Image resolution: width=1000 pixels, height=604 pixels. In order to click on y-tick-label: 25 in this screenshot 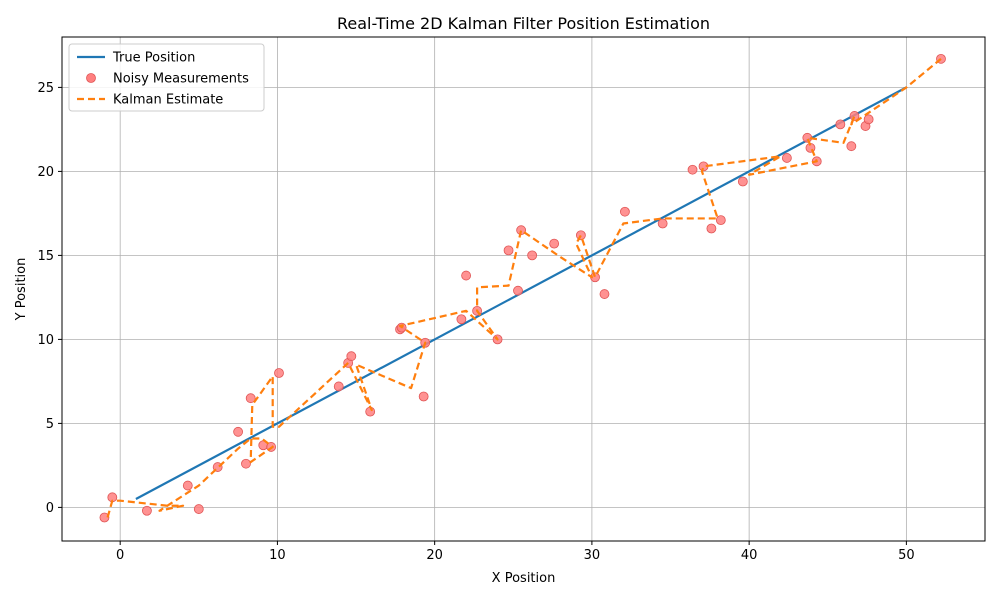, I will do `click(45, 88)`.